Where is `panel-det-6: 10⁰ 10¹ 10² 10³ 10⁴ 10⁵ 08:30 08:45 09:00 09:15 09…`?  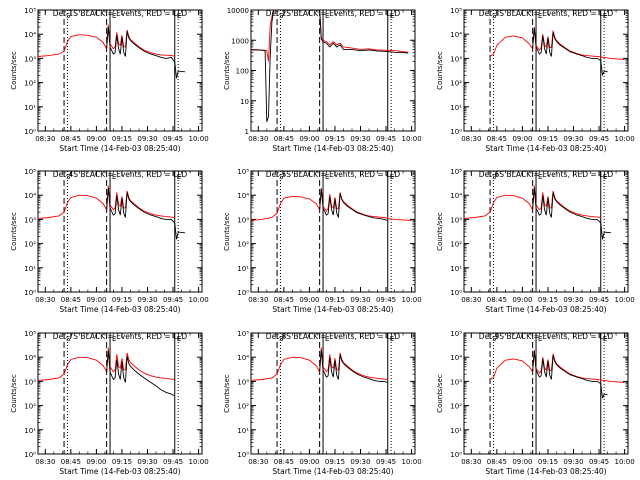
panel-det-6: 10⁰ 10¹ 10² 10³ 10⁴ 10⁵ 08:30 08:45 09:00 09:15 09… is located at coordinates (535, 241).